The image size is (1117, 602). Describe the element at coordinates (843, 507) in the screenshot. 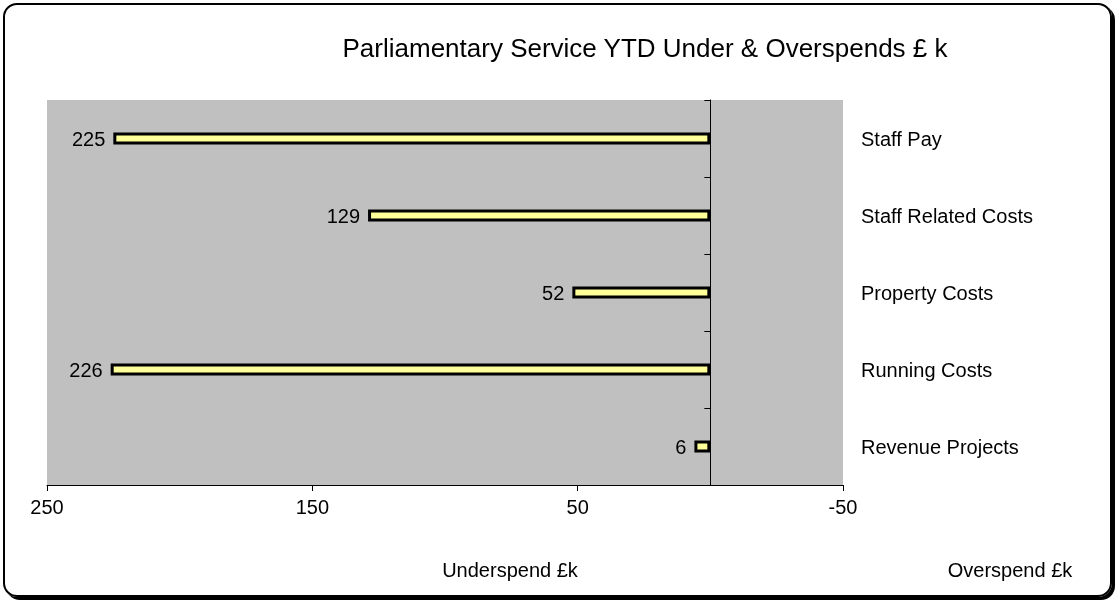

I see `x-tick-label: -50` at that location.